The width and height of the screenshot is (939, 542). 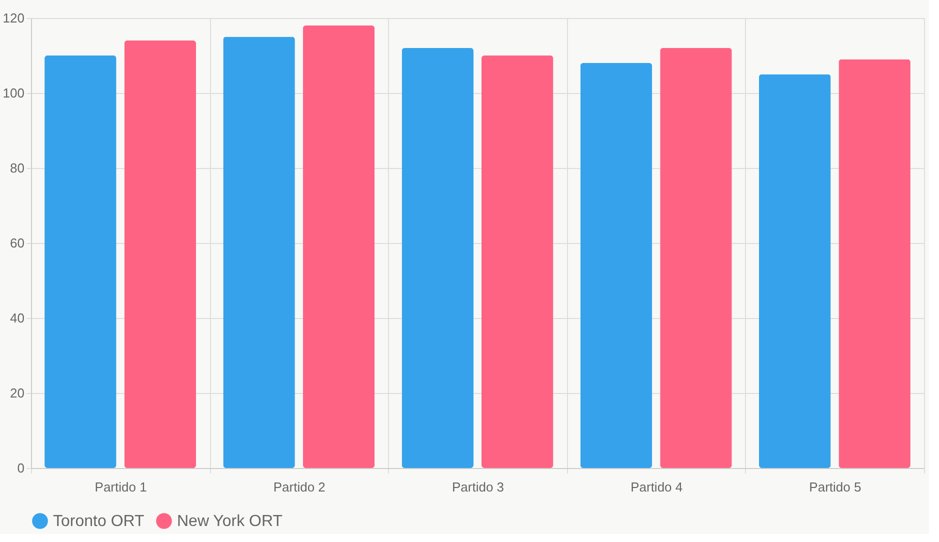 I want to click on y-tick-label: 60, so click(x=17, y=243).